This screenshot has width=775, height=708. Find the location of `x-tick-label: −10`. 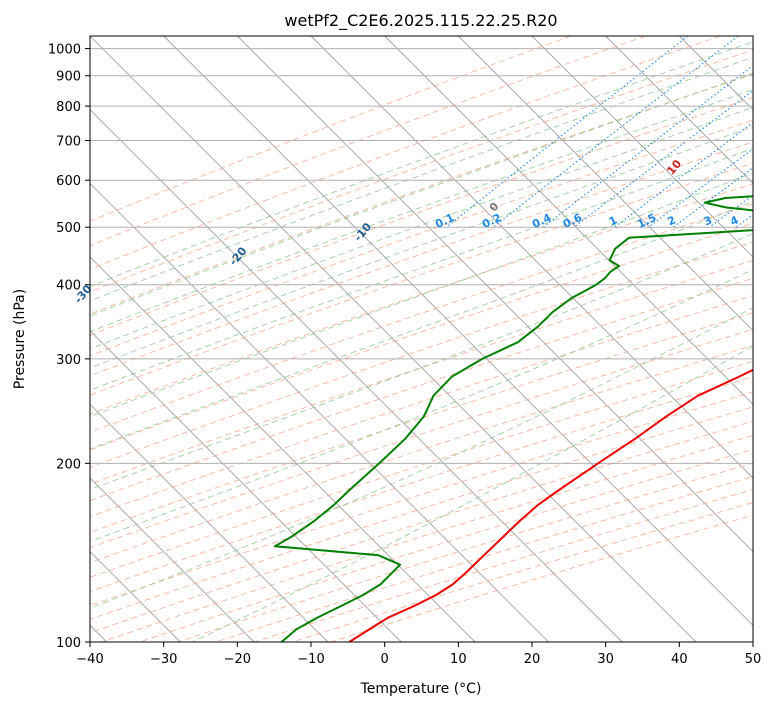

x-tick-label: −10 is located at coordinates (310, 659).